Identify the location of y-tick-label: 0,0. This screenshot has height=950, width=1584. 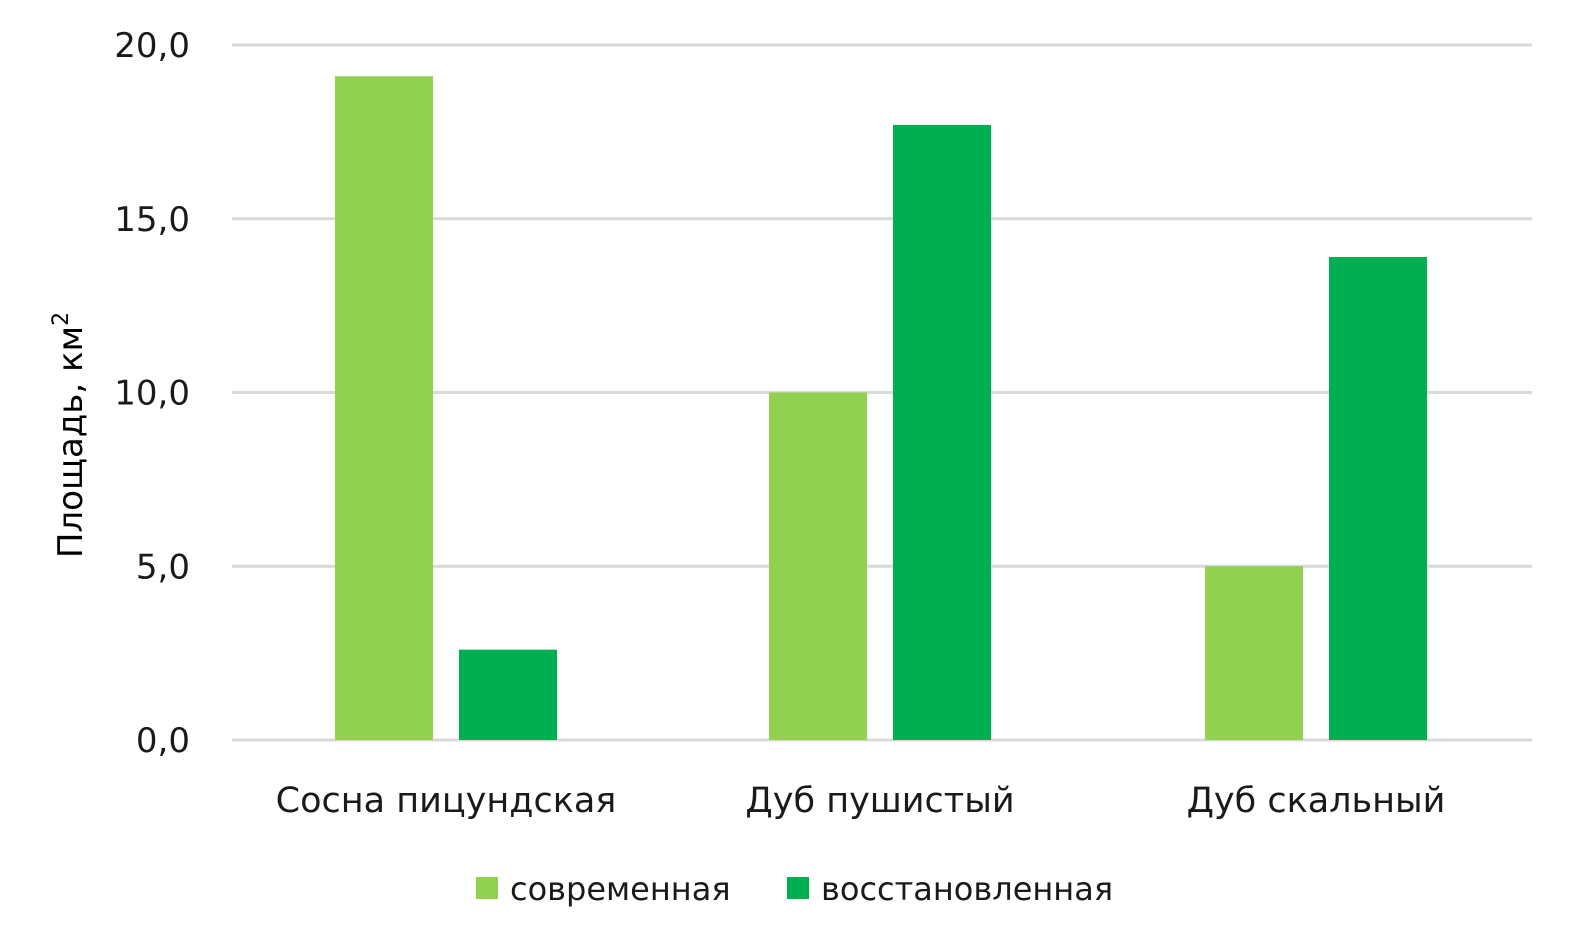
(163, 741).